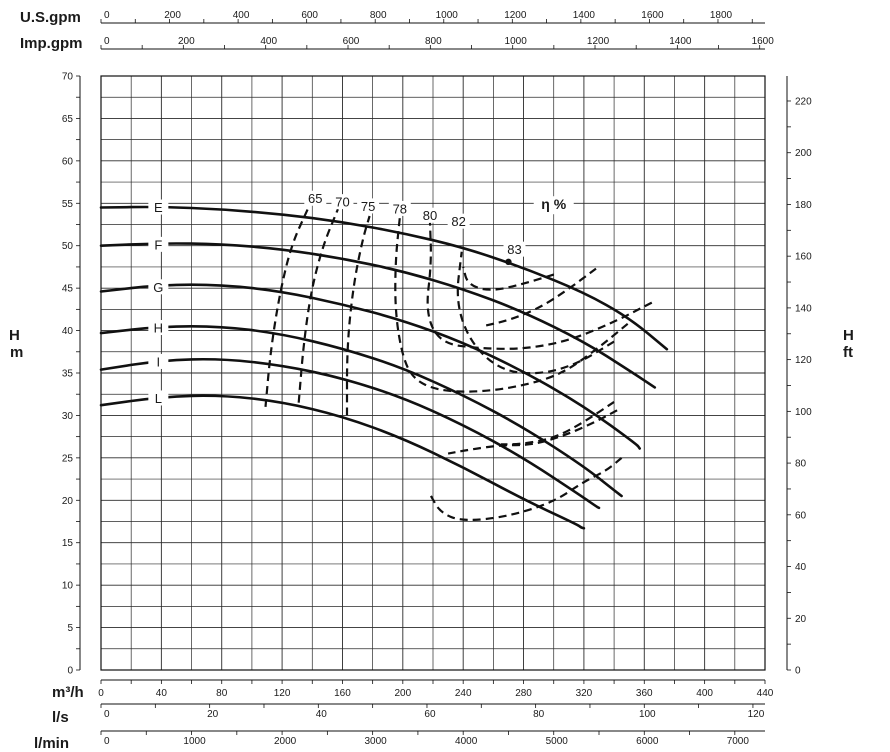 The width and height of the screenshot is (890, 752). Describe the element at coordinates (68, 586) in the screenshot. I see `y-left-tick-label: 10` at that location.